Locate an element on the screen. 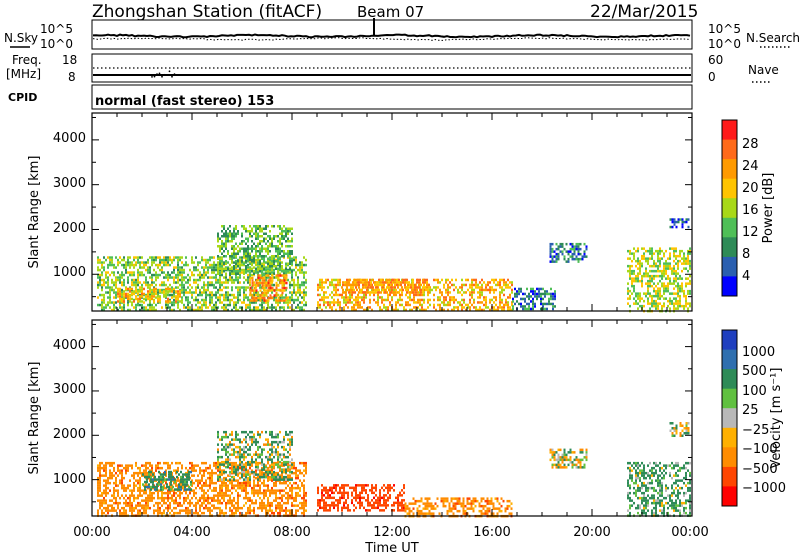  noise-panel-frame is located at coordinates (392, 34).